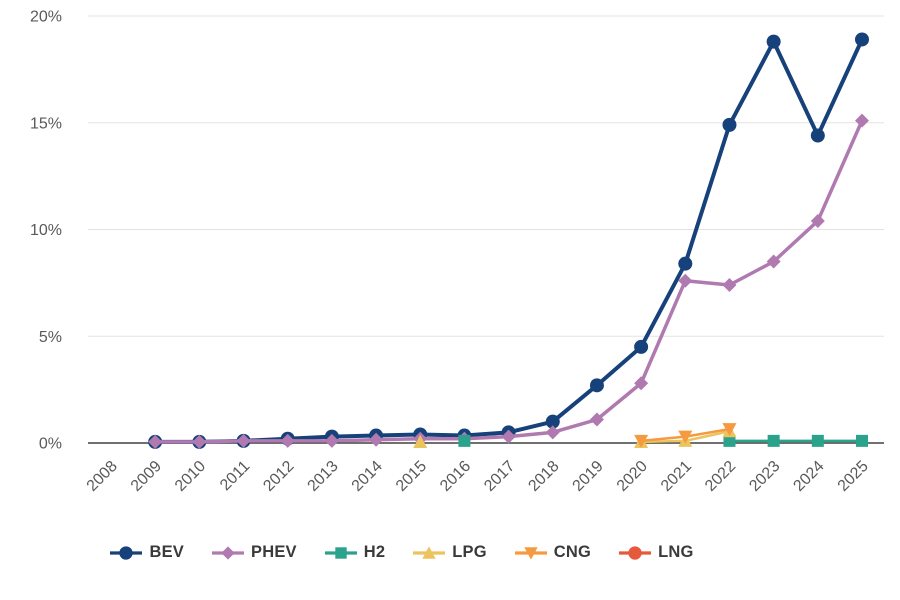  I want to click on legend-marker-cng-icon, so click(530, 553).